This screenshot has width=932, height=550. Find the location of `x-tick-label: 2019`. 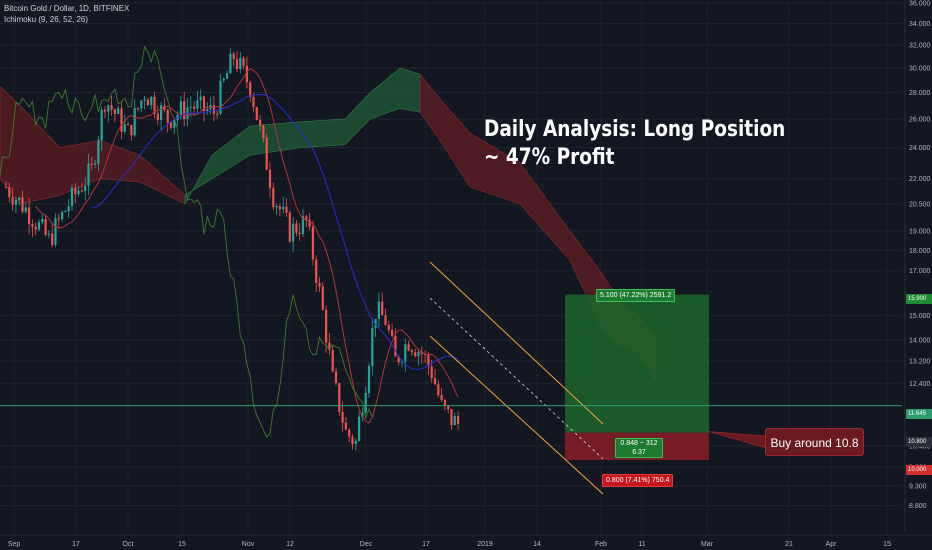

x-tick-label: 2019 is located at coordinates (485, 544).